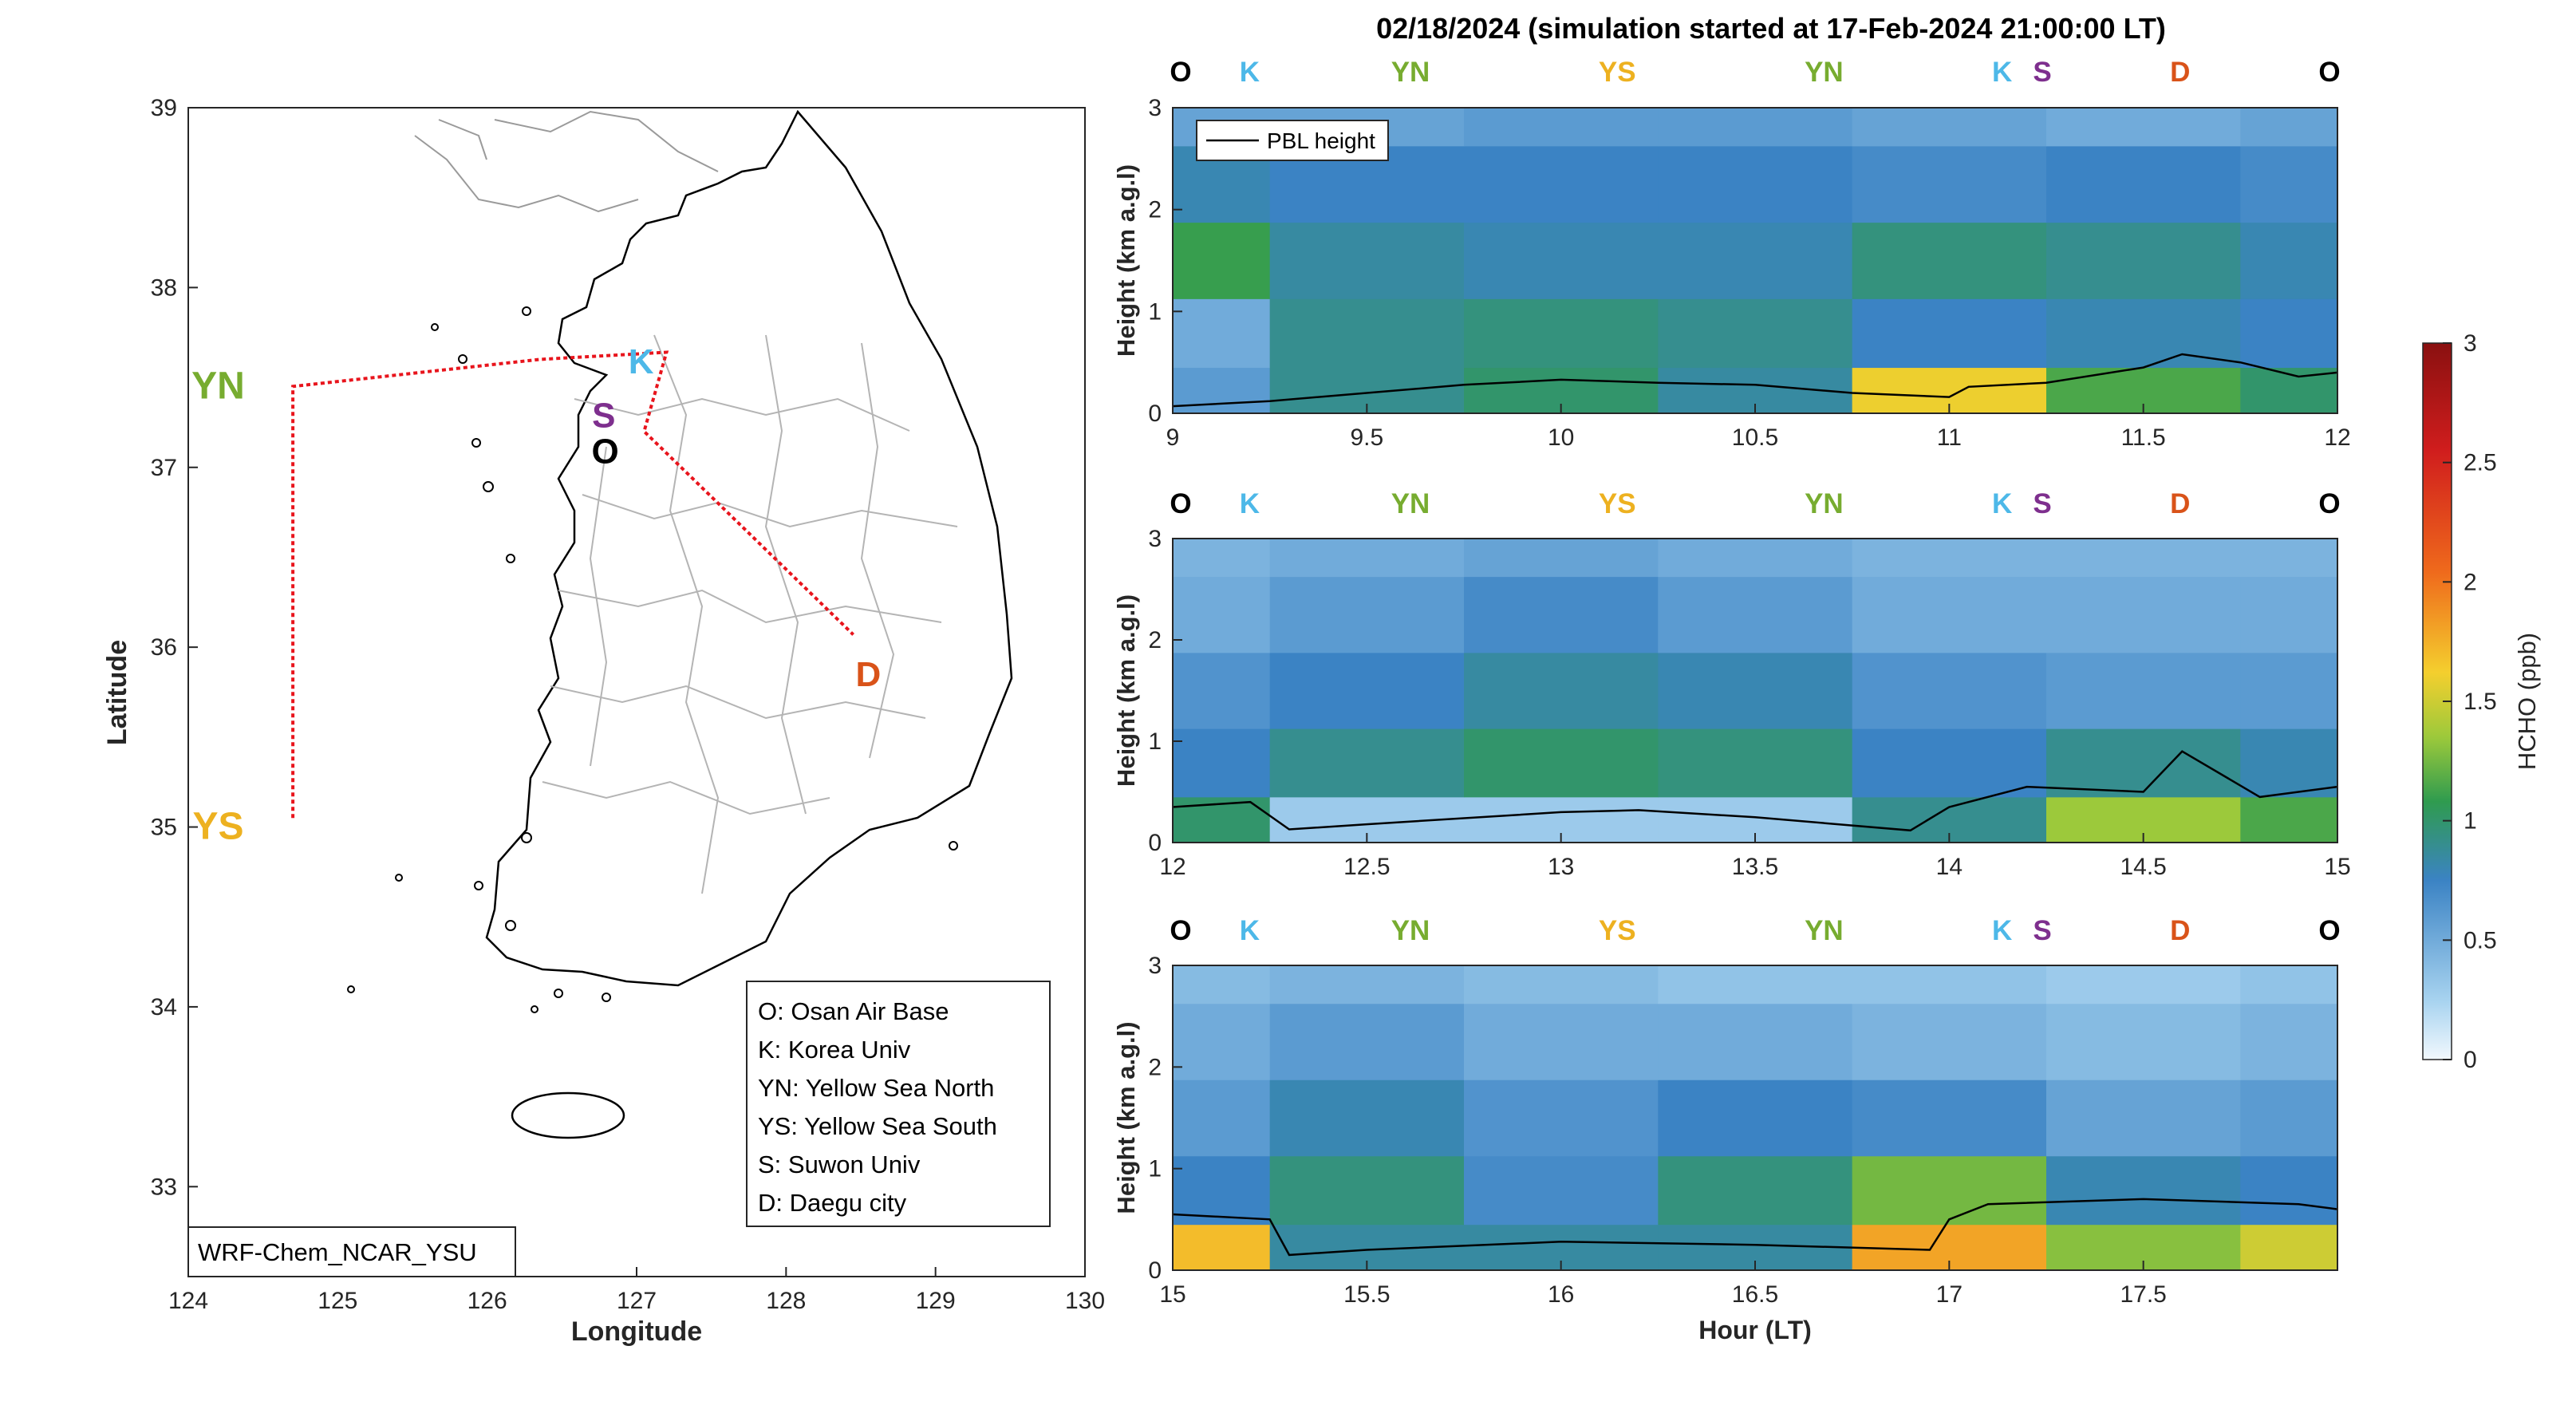 The image size is (2576, 1417). Describe the element at coordinates (1755, 261) in the screenshot. I see `heatmap-cells` at that location.